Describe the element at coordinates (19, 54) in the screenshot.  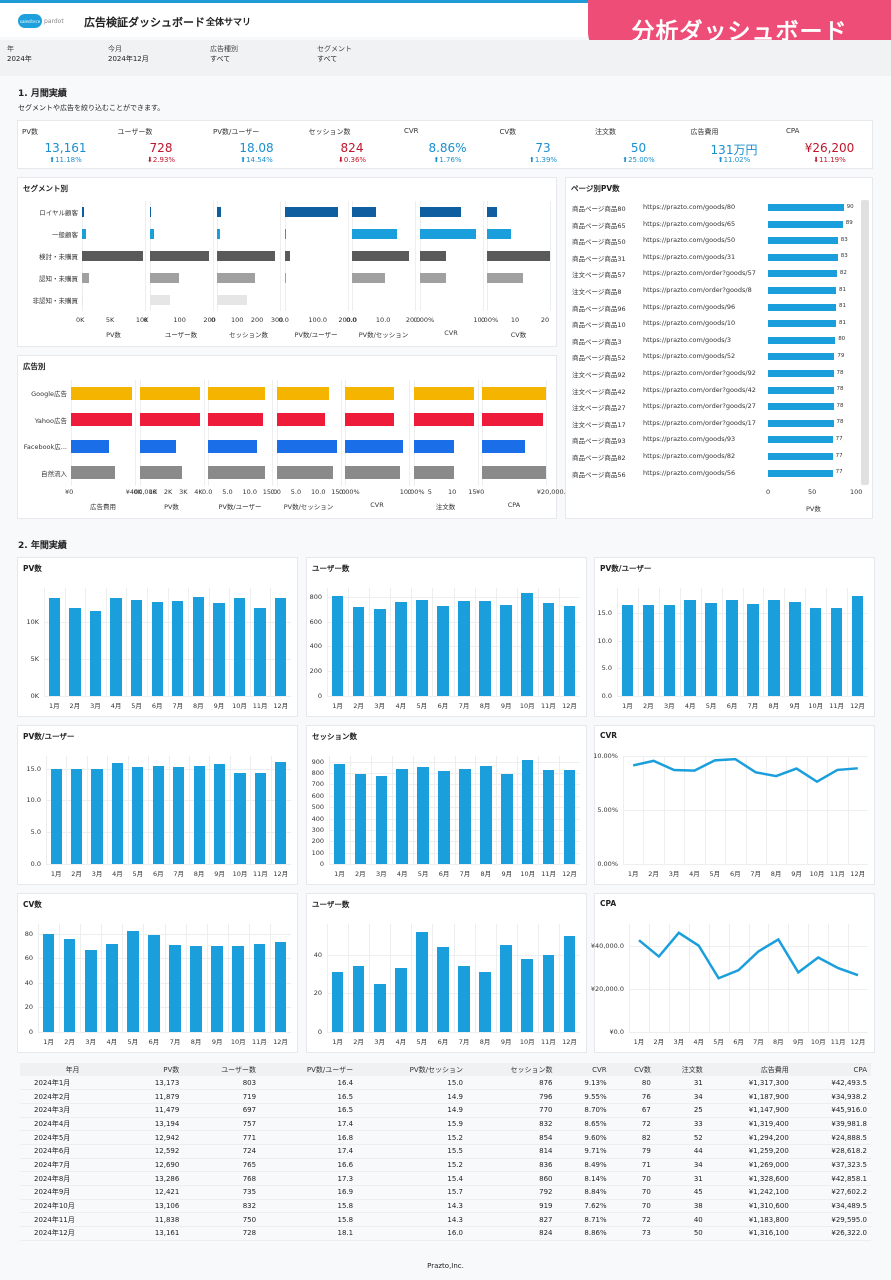
I see `filter-year: 年 2024年` at that location.